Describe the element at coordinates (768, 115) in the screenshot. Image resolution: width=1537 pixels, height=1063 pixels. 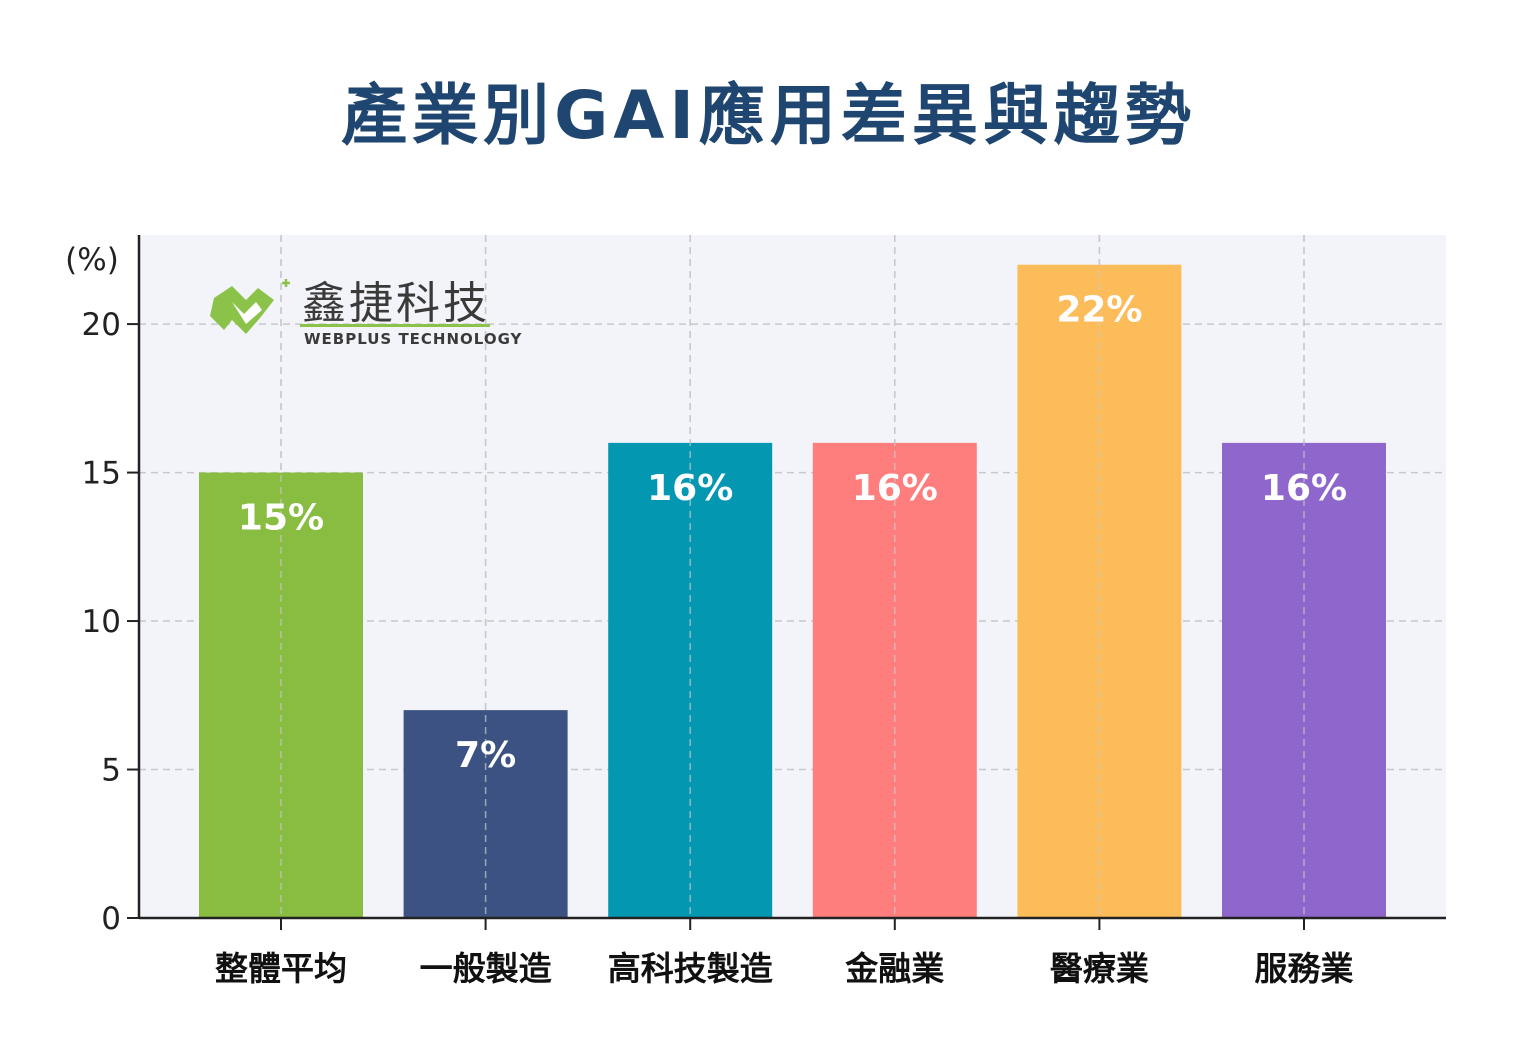
I see `chart-title: 產業別GAI應用差異與趨勢` at that location.